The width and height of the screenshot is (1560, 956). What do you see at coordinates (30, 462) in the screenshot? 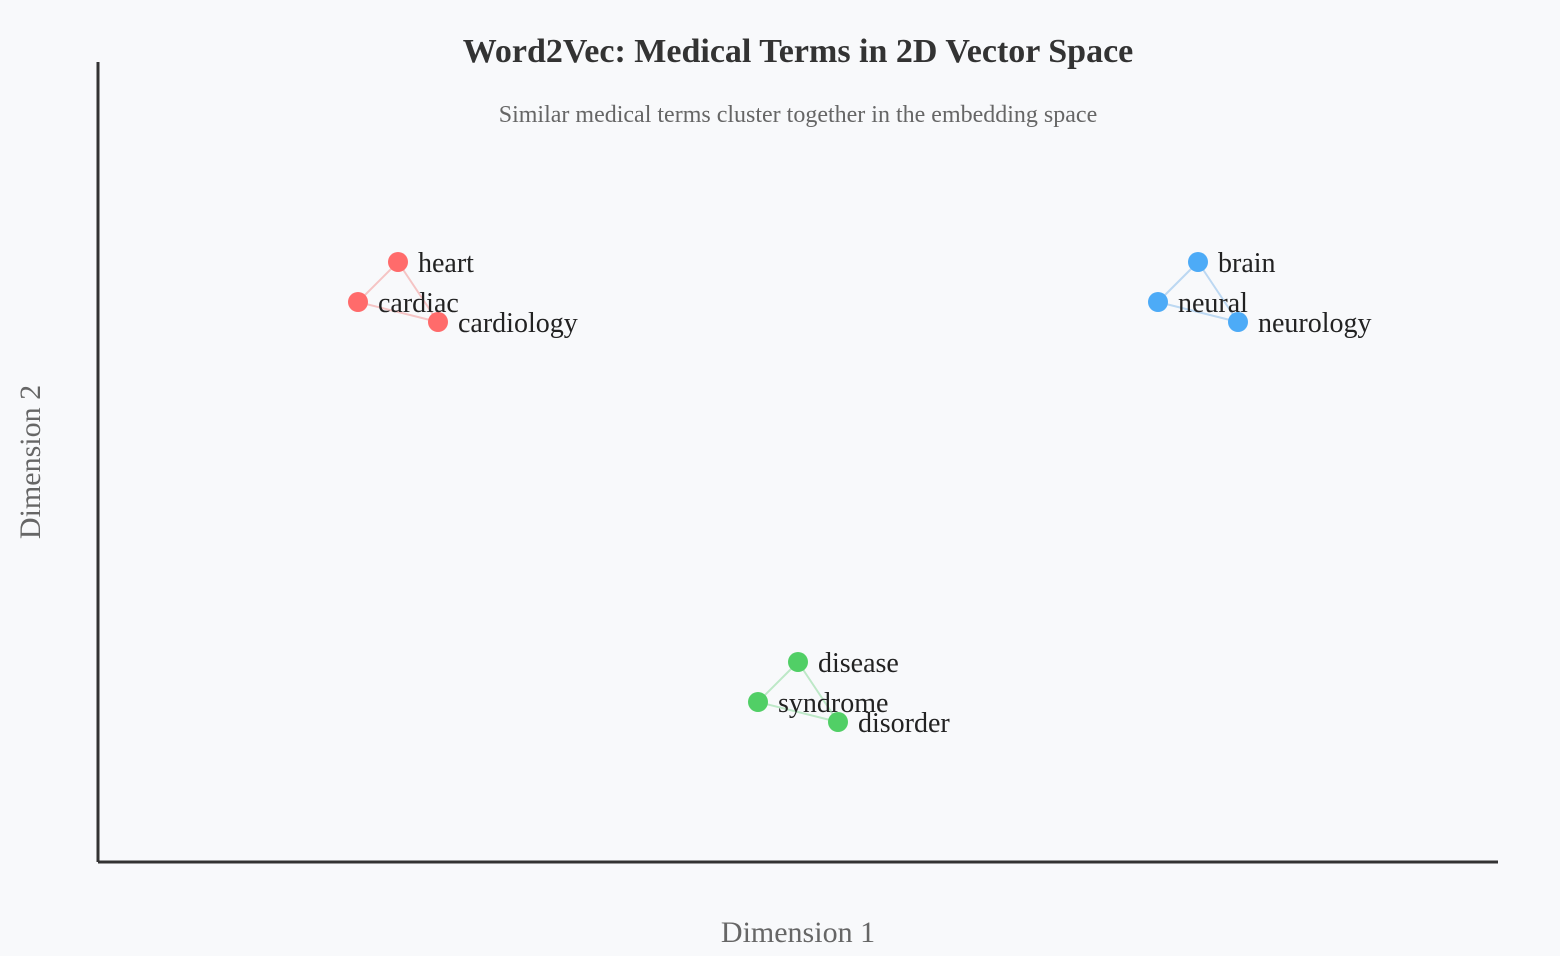
I see `y-axis-label: Dimension 2` at bounding box center [30, 462].